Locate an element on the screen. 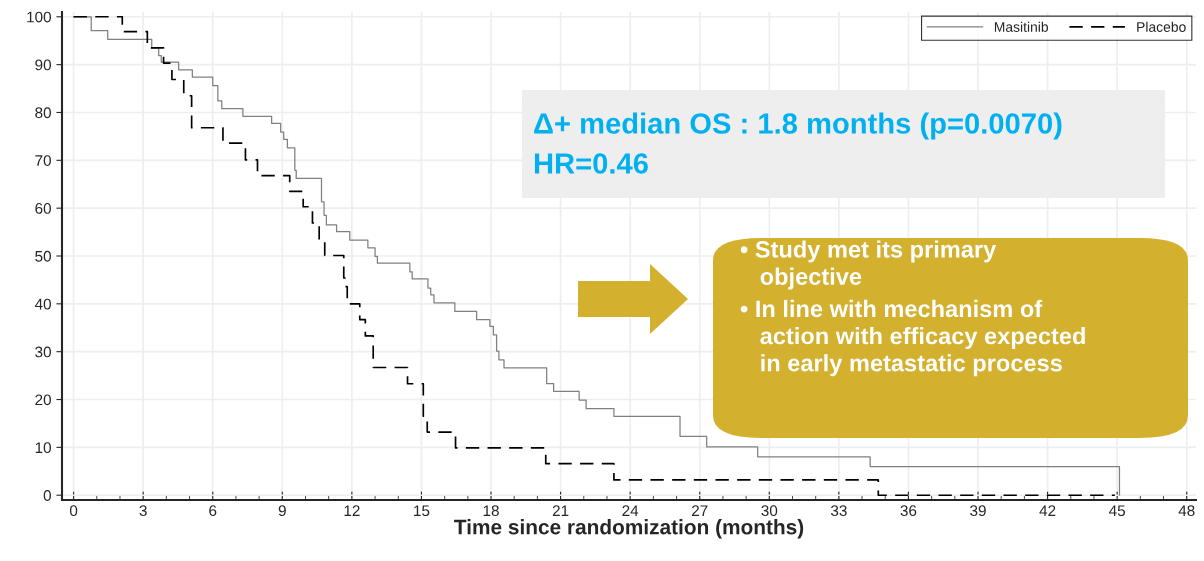  x-tick-label: 18 is located at coordinates (491, 511).